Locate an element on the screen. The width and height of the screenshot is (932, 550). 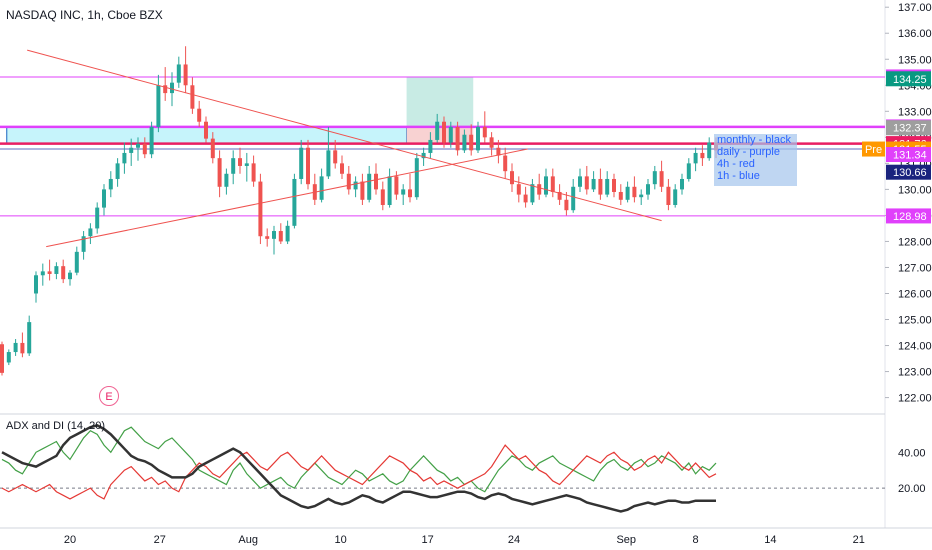
price-tick-label: 124.00 is located at coordinates (915, 347).